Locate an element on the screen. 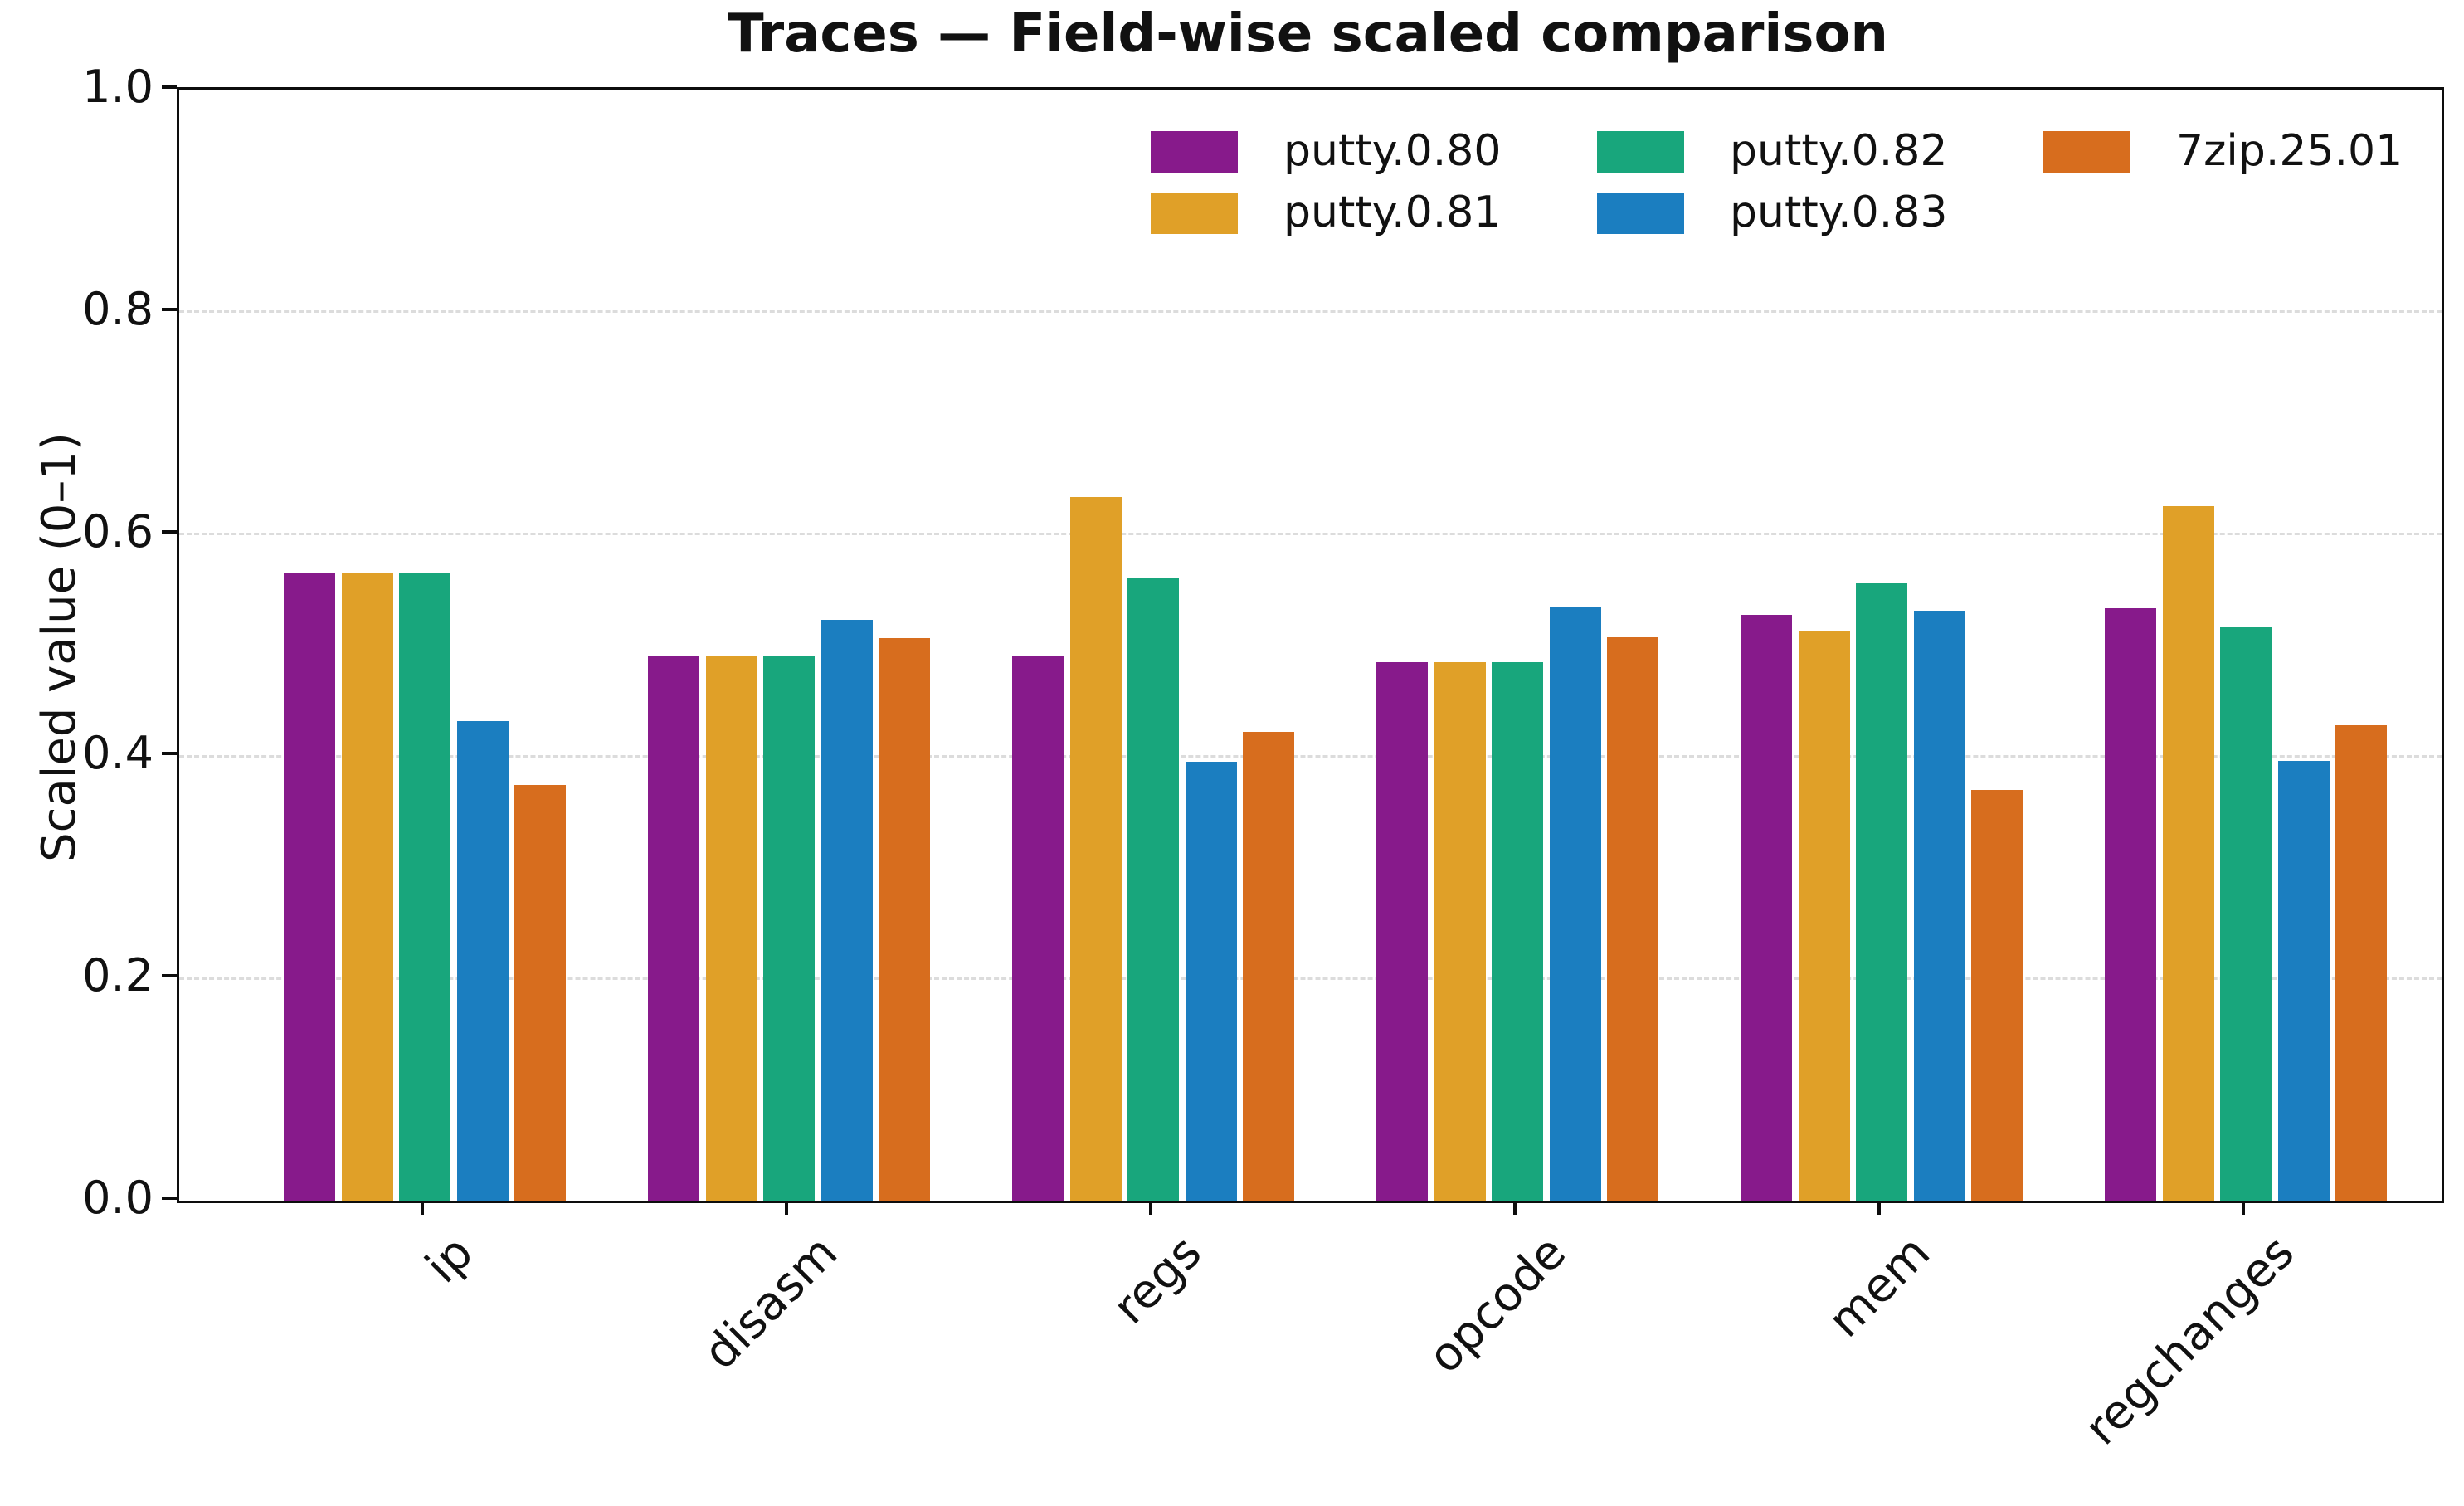 This screenshot has width=2464, height=1506. gridline-0.4 is located at coordinates (1310, 756).